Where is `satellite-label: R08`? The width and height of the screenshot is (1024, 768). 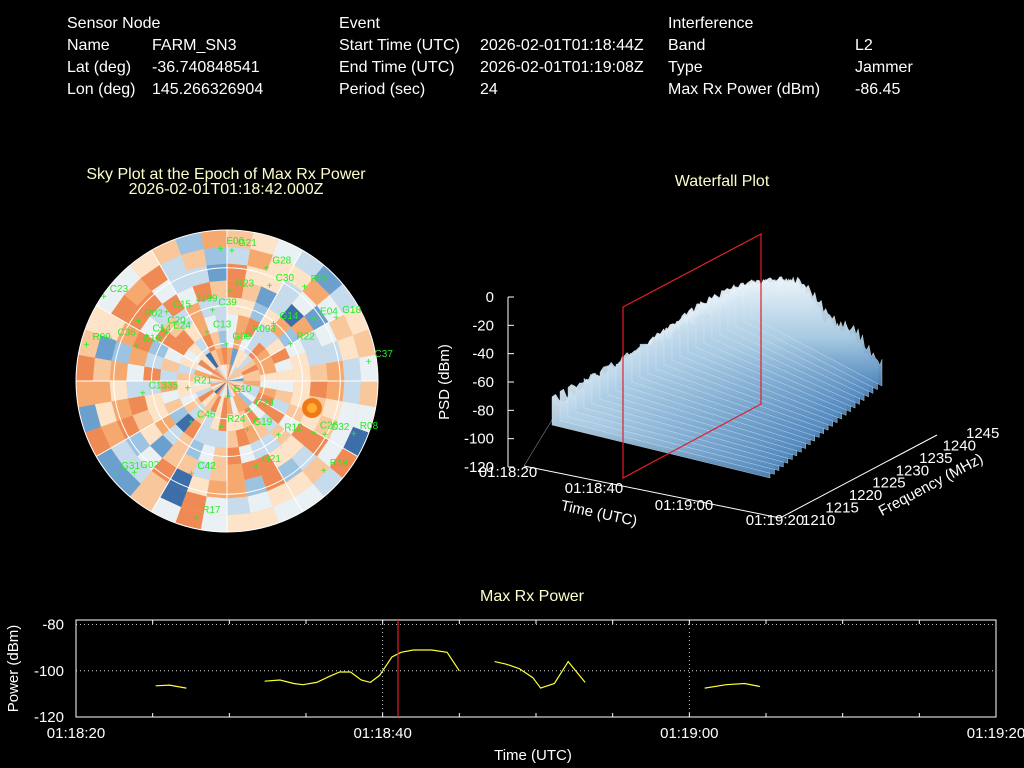 satellite-label: R08 is located at coordinates (369, 426).